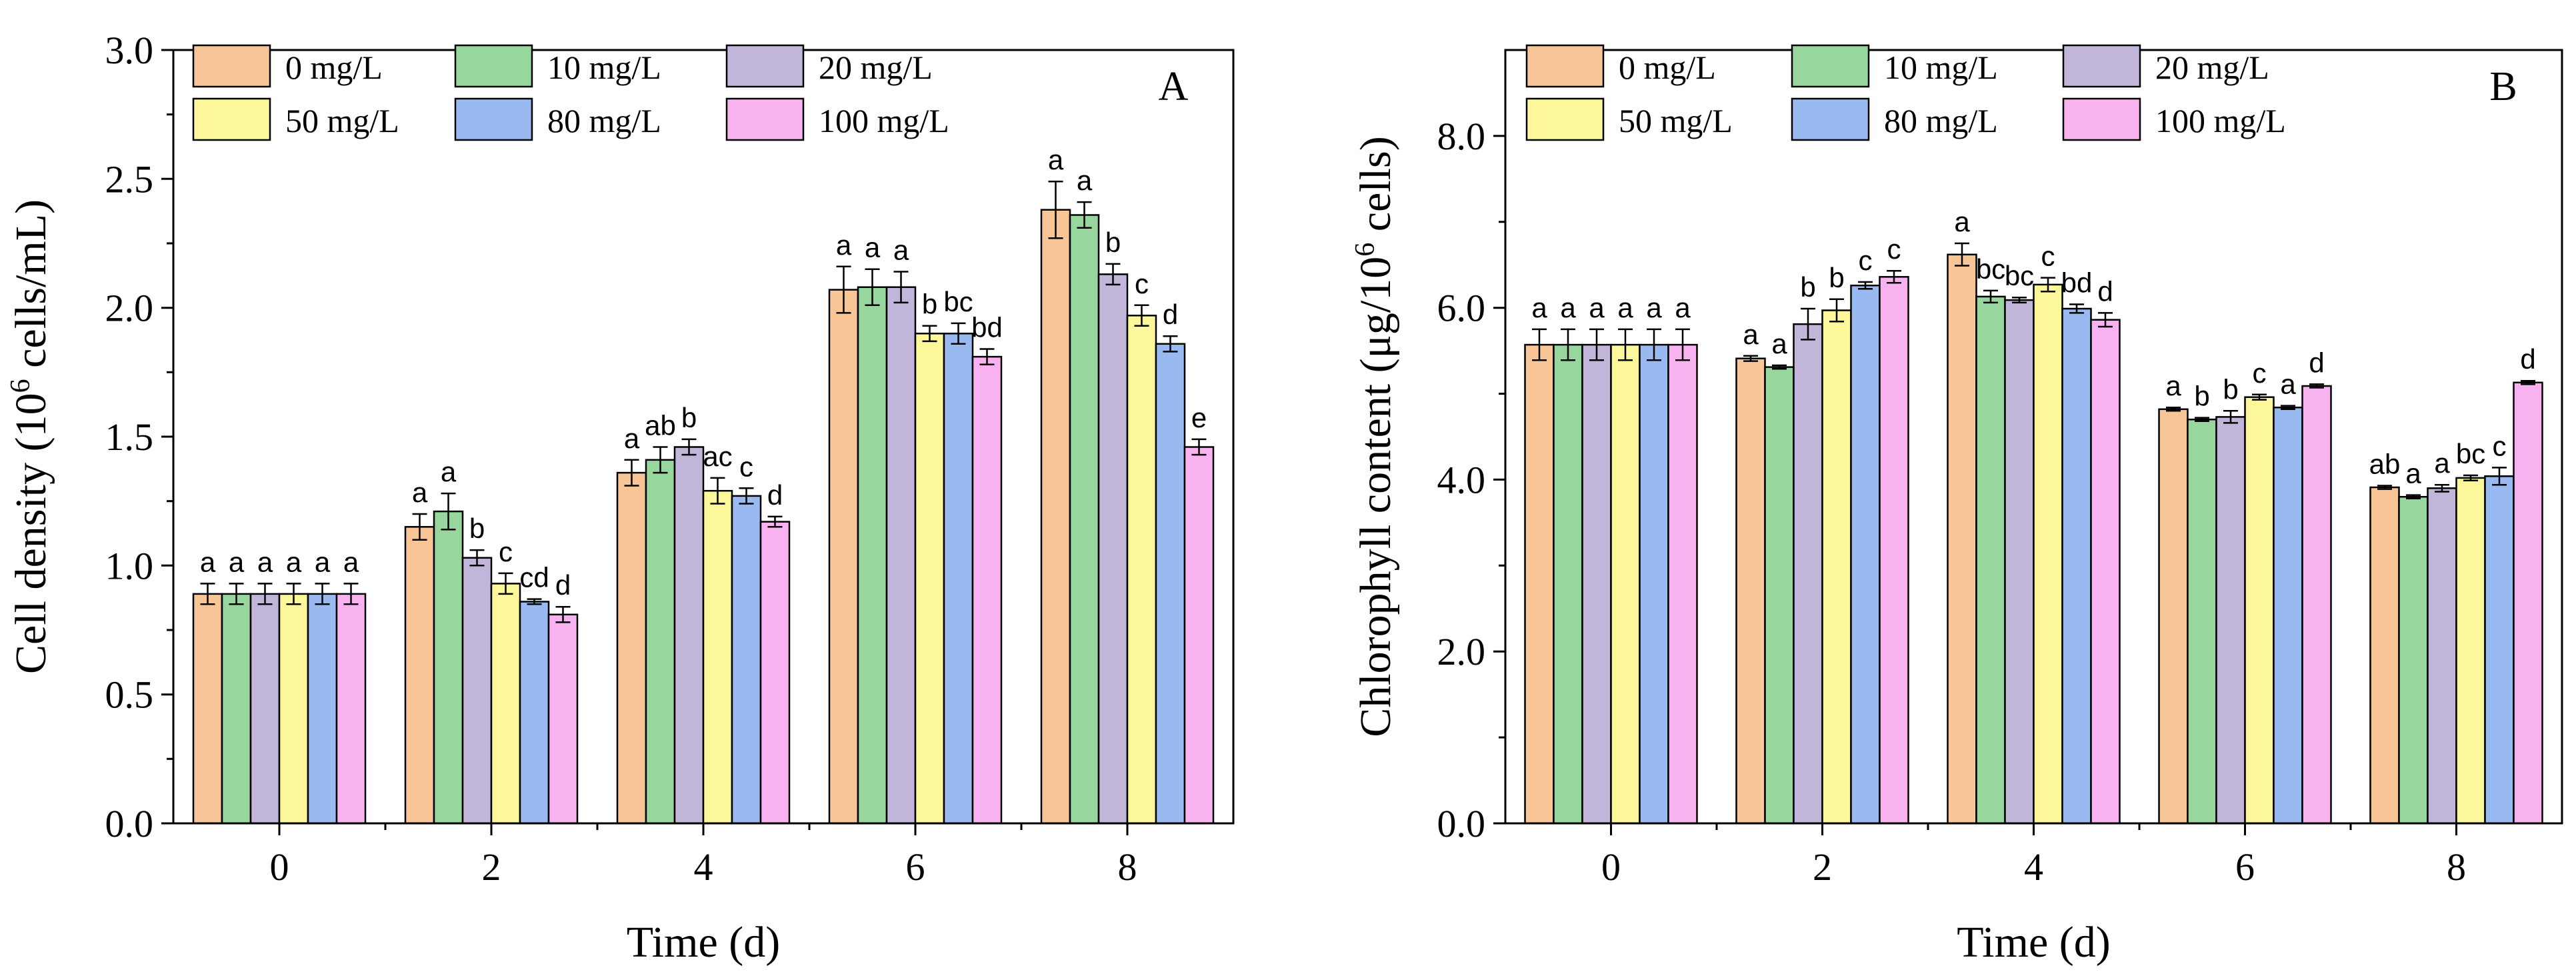 The image size is (2576, 980). Describe the element at coordinates (1461, 136) in the screenshot. I see `y-tick-label: 8.0` at that location.